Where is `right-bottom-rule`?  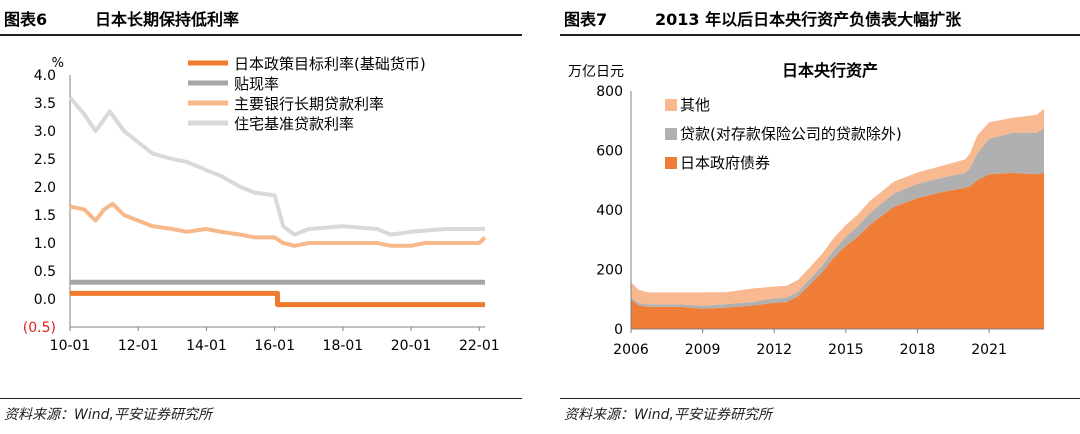
right-bottom-rule is located at coordinates (820, 398).